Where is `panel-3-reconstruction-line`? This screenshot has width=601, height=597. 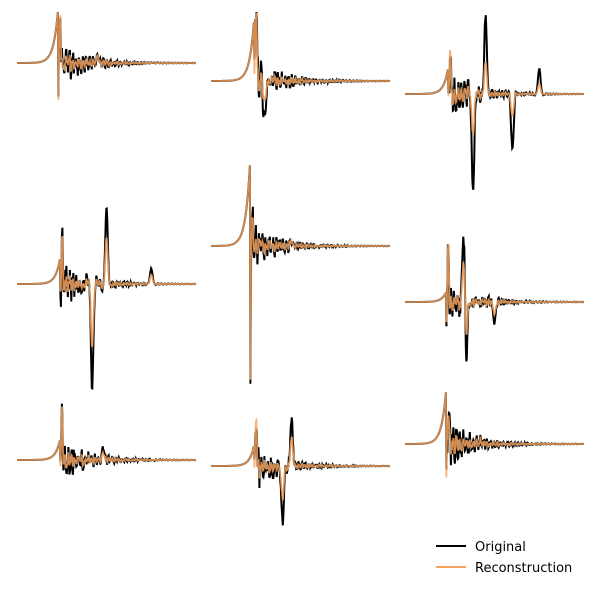 panel-3-reconstruction-line is located at coordinates (494, 93).